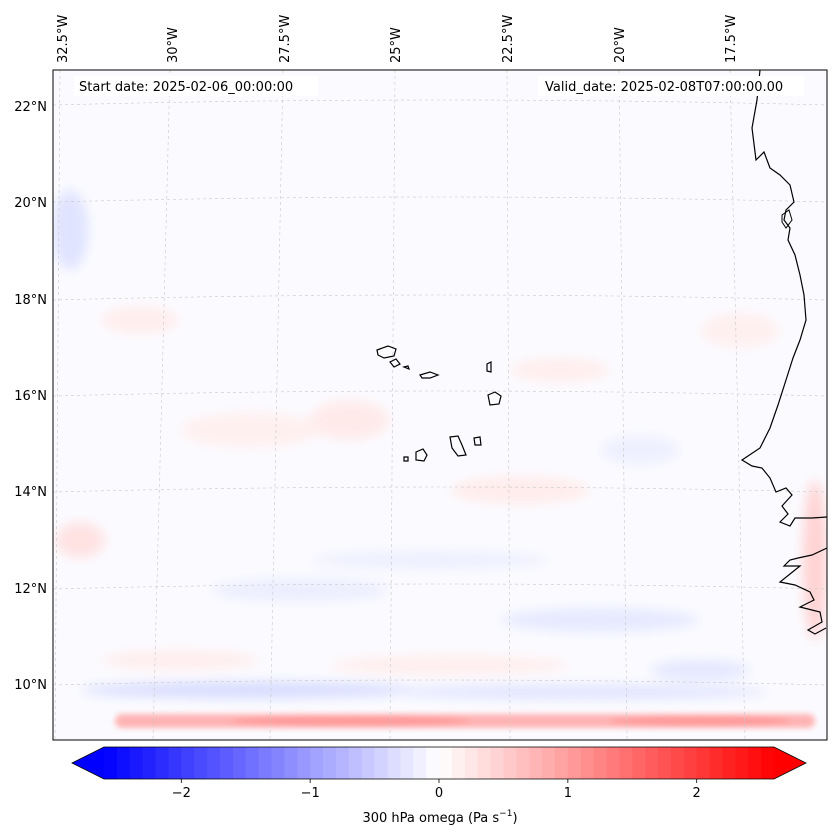 The image size is (837, 839). Describe the element at coordinates (508, 39) in the screenshot. I see `lon-label: 22.5°W` at that location.